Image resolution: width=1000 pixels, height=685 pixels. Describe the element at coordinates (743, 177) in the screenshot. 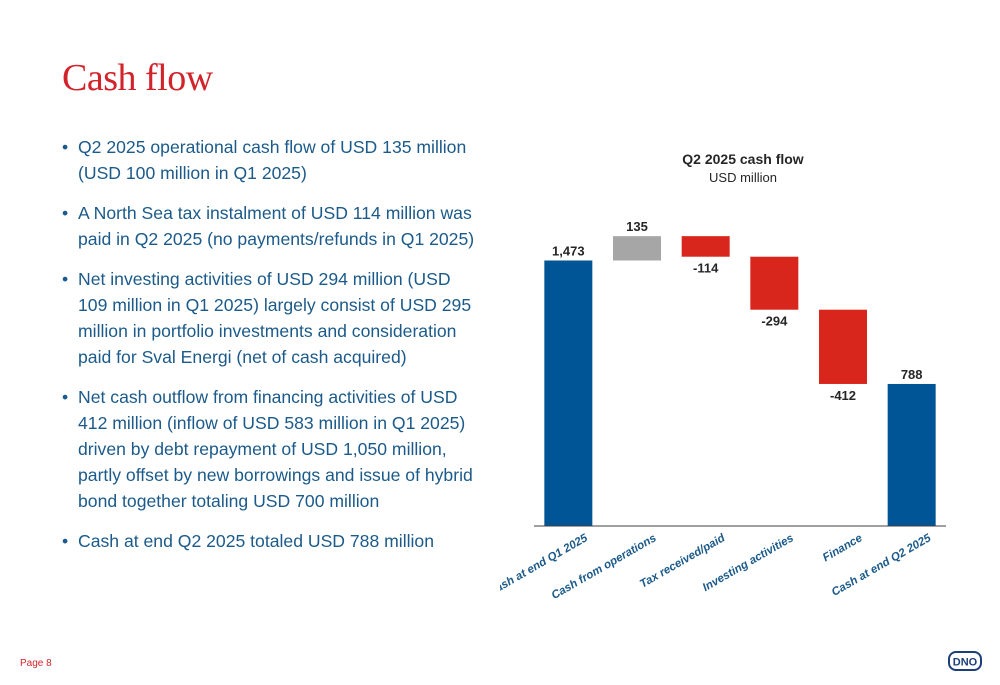

I see `chart-subtitle: USD million` at that location.